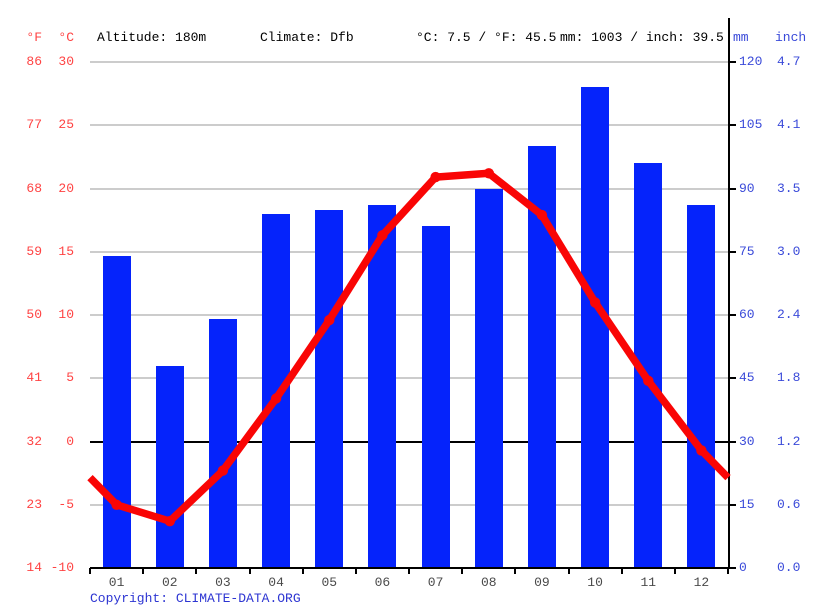  What do you see at coordinates (223, 582) in the screenshot?
I see `month-label: 03` at bounding box center [223, 582].